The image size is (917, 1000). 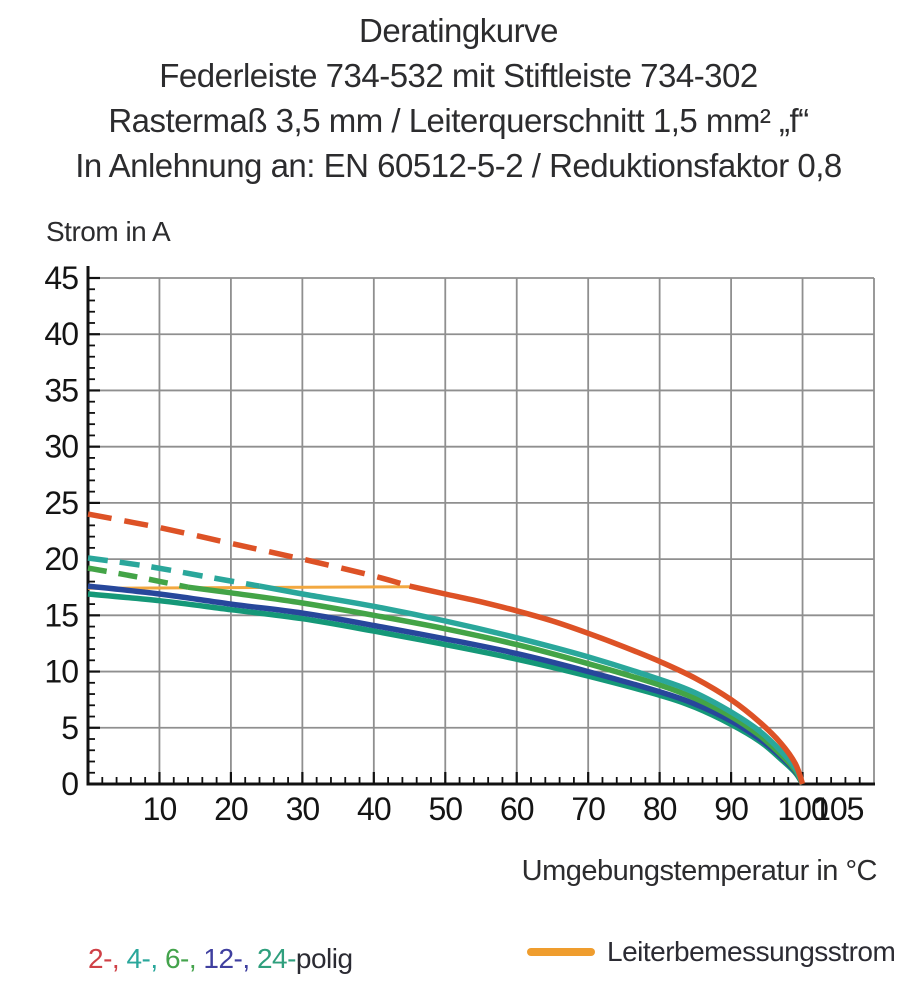 I want to click on svg-text: 25, so click(x=61, y=503).